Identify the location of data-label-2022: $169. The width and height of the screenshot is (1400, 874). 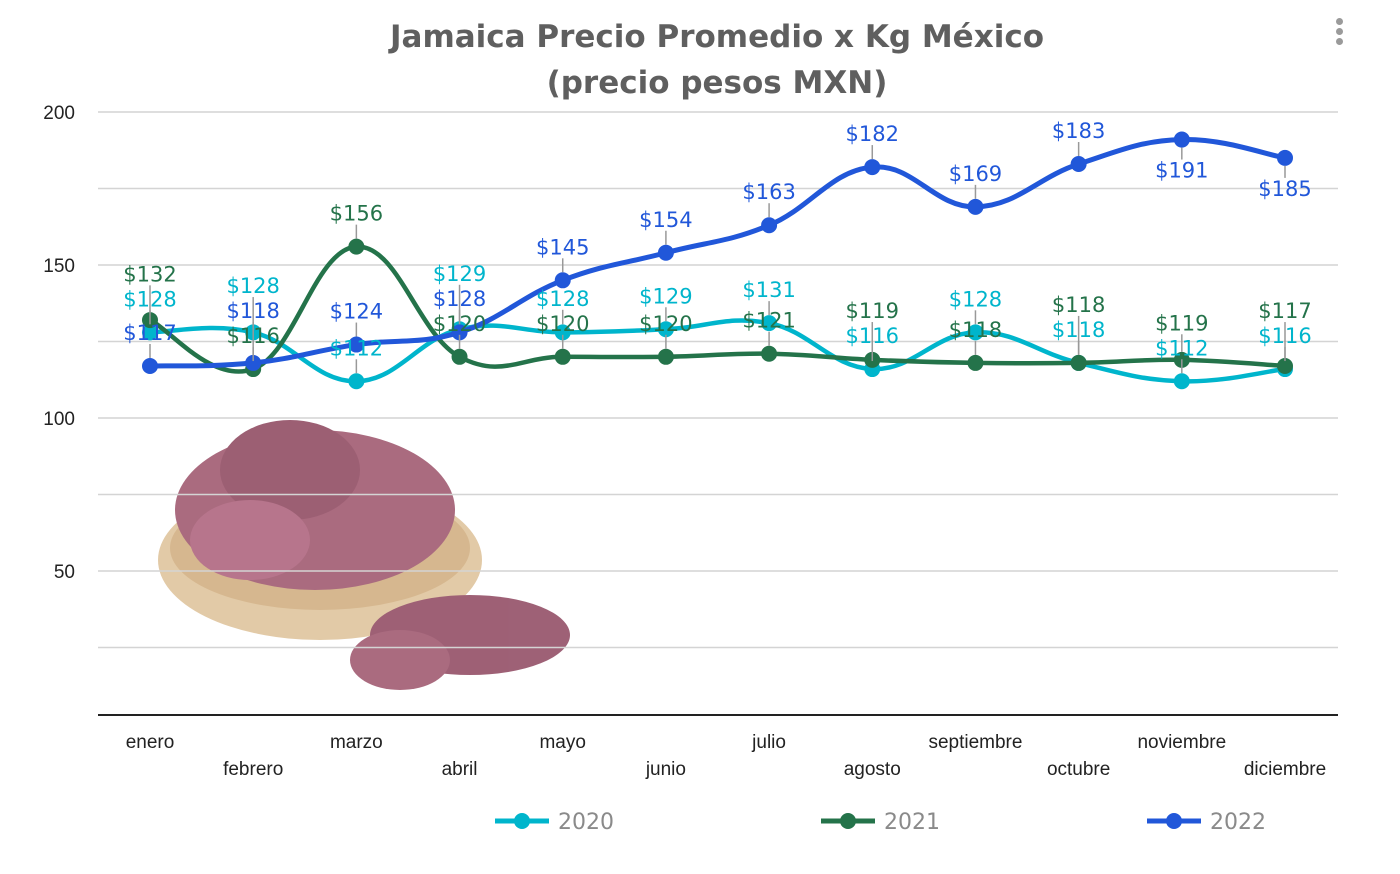
(975, 174).